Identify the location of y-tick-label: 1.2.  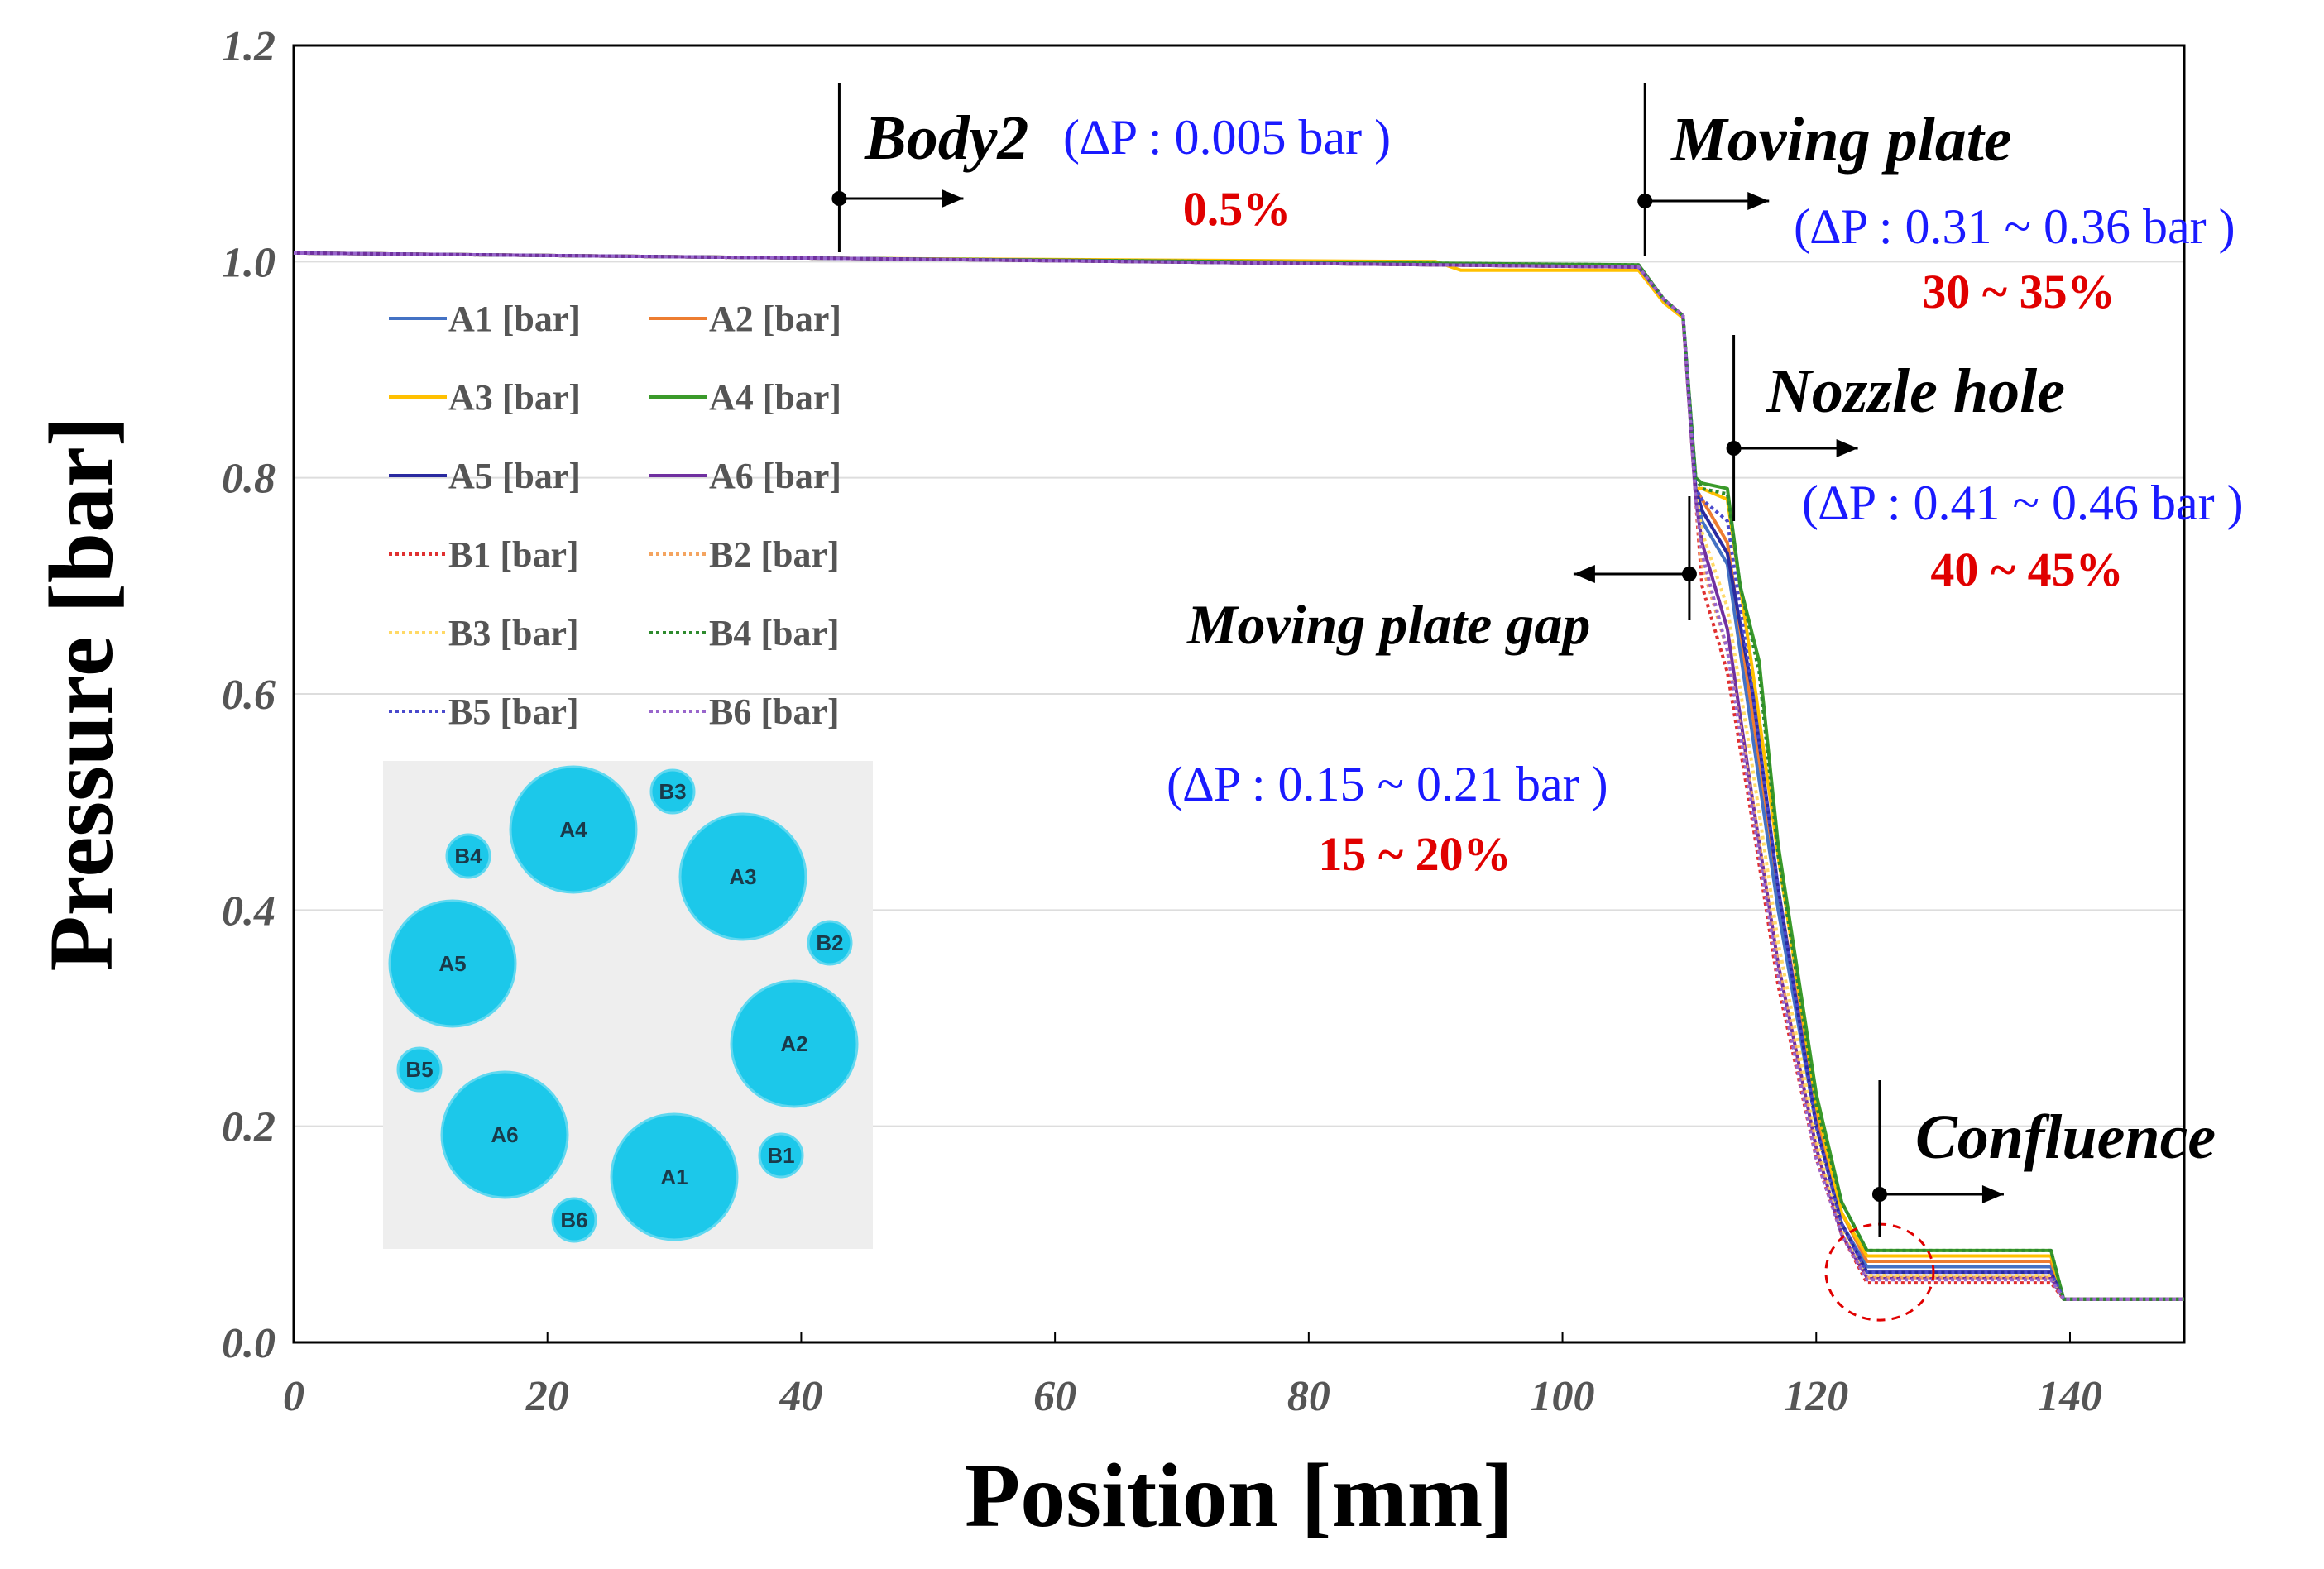
(249, 46).